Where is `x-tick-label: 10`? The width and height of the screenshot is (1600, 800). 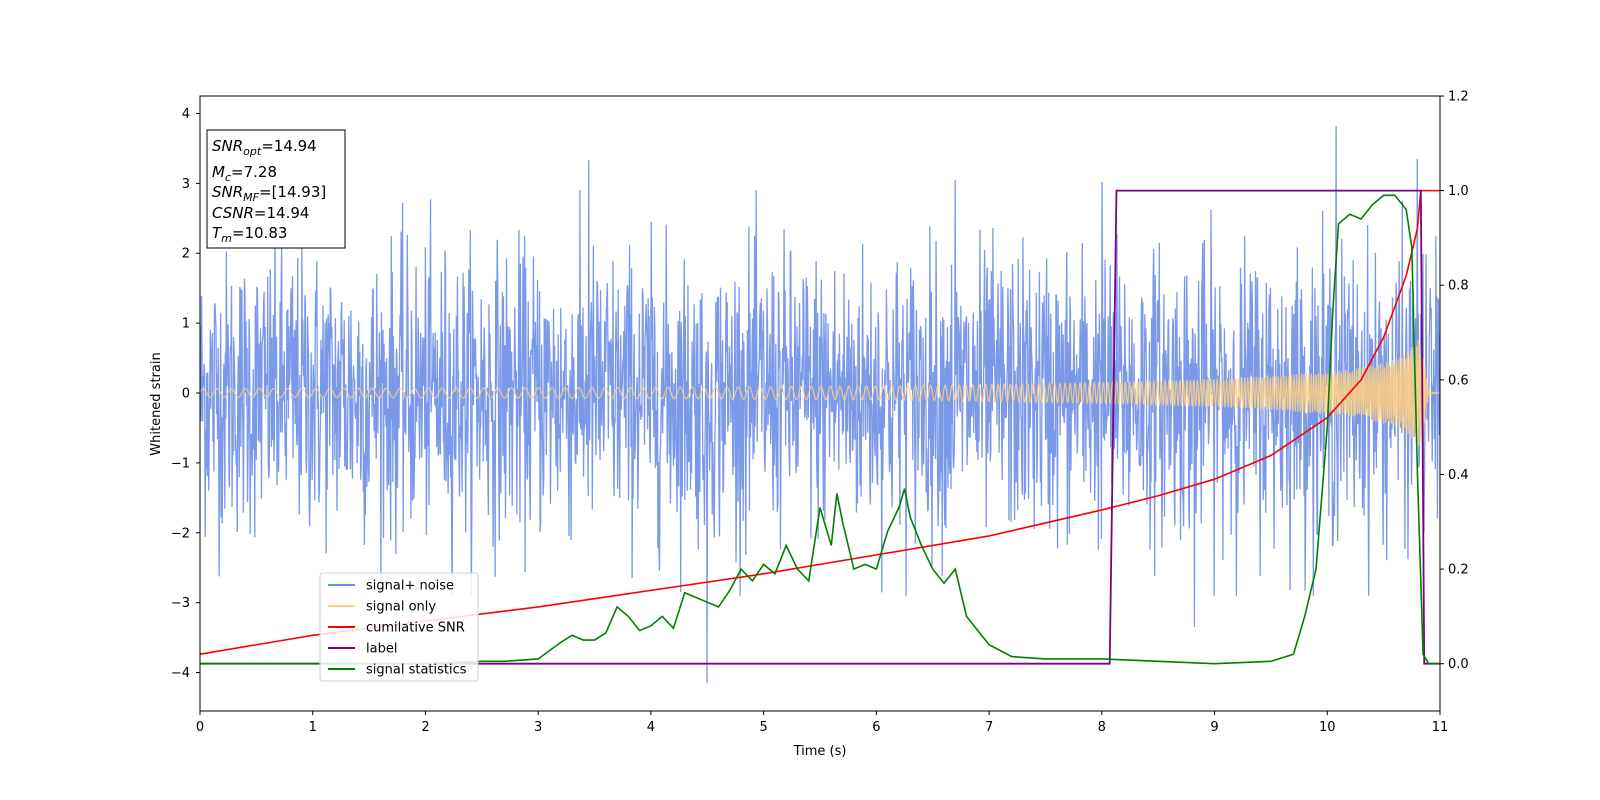 x-tick-label: 10 is located at coordinates (1327, 727).